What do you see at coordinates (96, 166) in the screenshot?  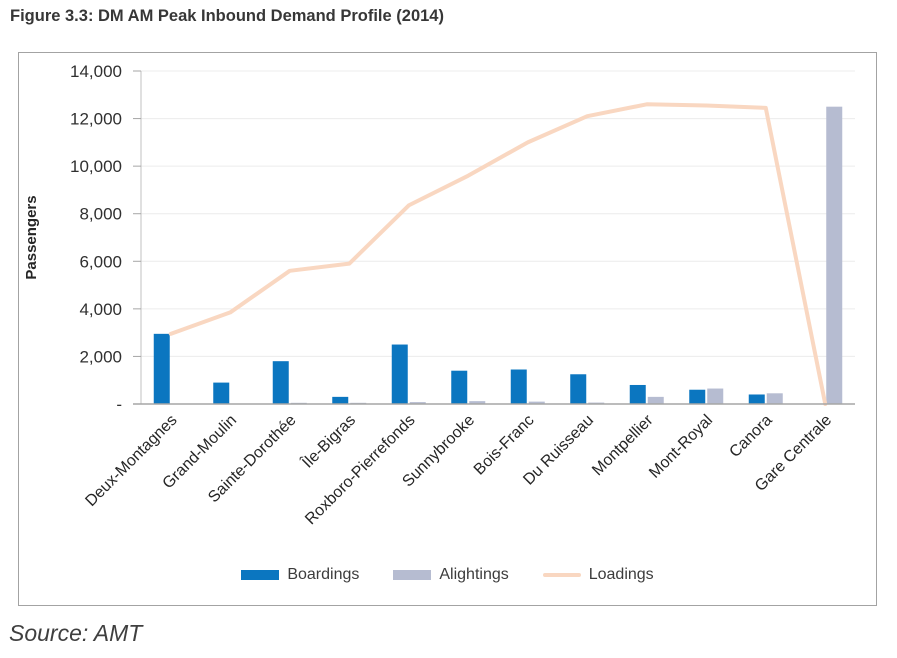 I see `y-tick-label: 10,000` at bounding box center [96, 166].